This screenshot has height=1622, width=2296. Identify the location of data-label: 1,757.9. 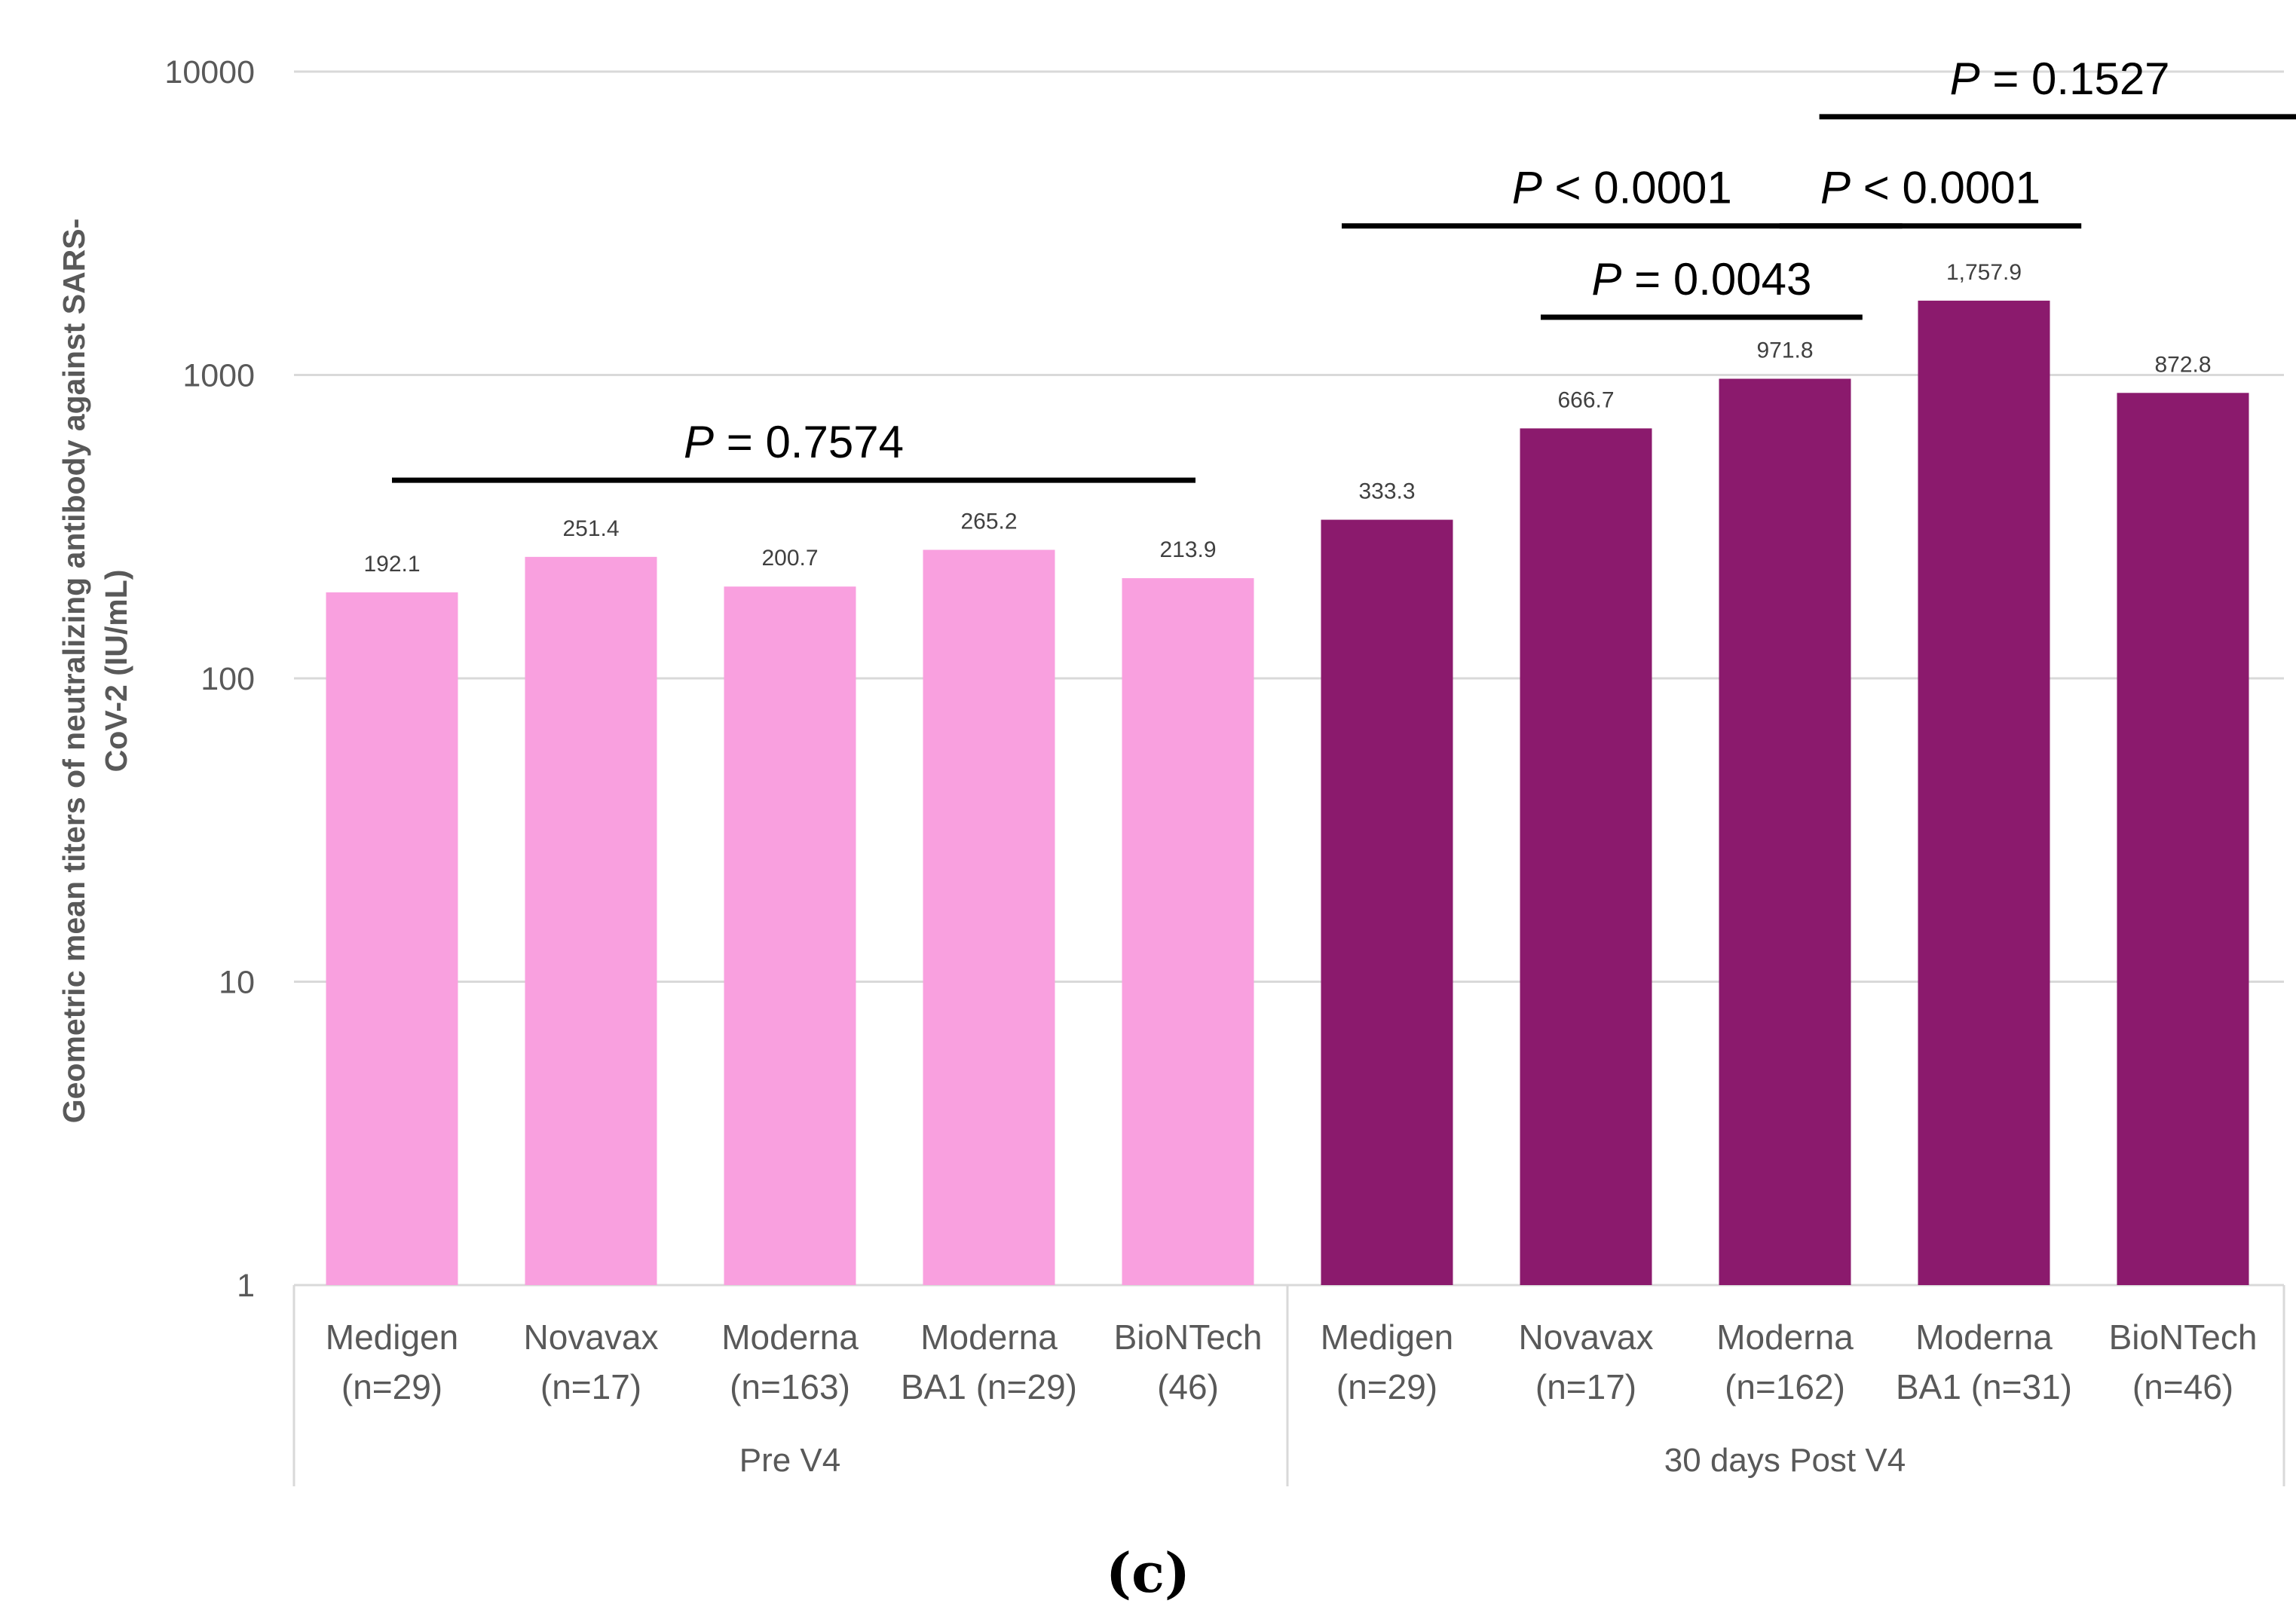
(1984, 272).